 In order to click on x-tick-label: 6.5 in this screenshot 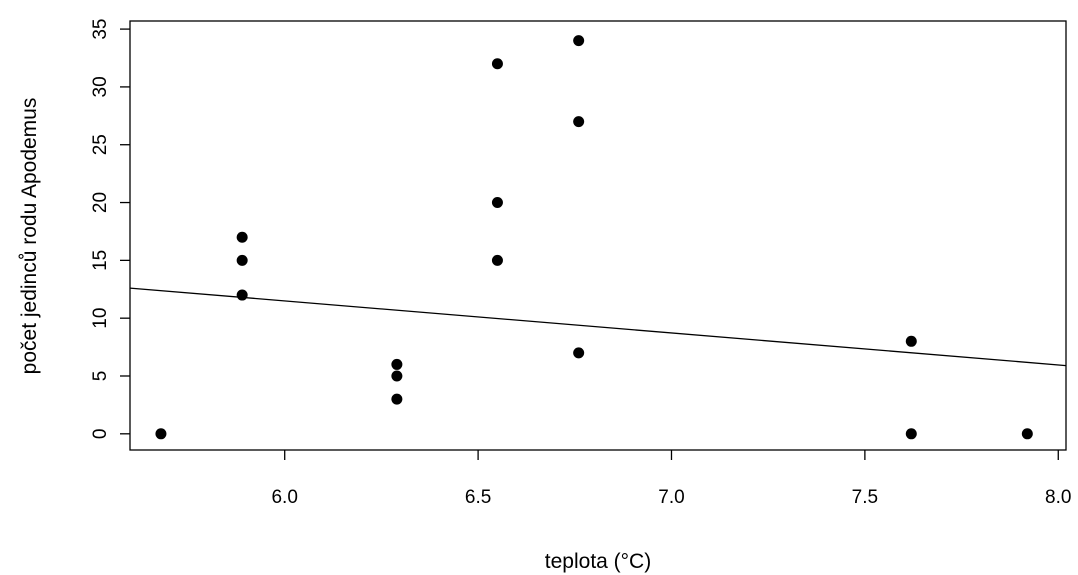, I will do `click(478, 497)`.